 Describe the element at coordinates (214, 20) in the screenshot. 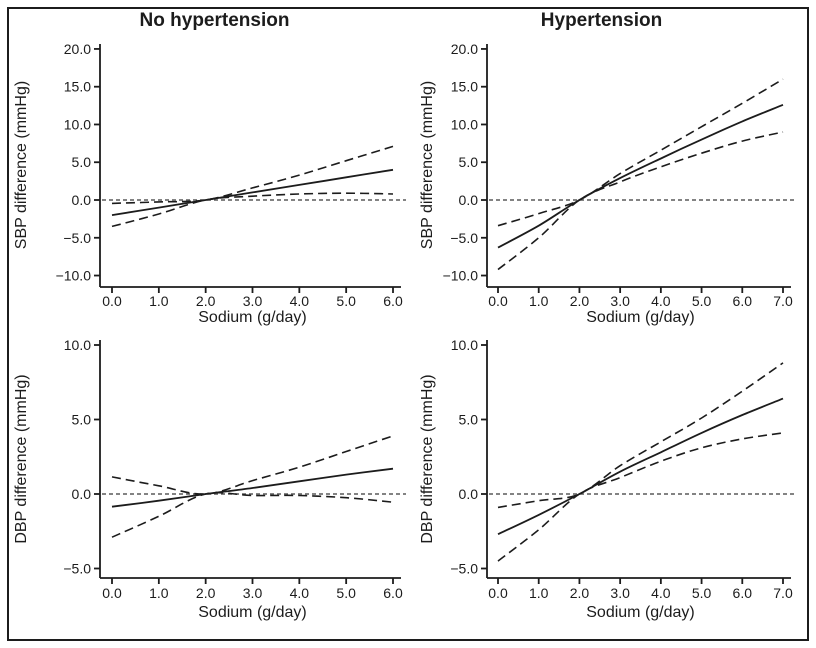

I see `panel-title: No hypertension` at that location.